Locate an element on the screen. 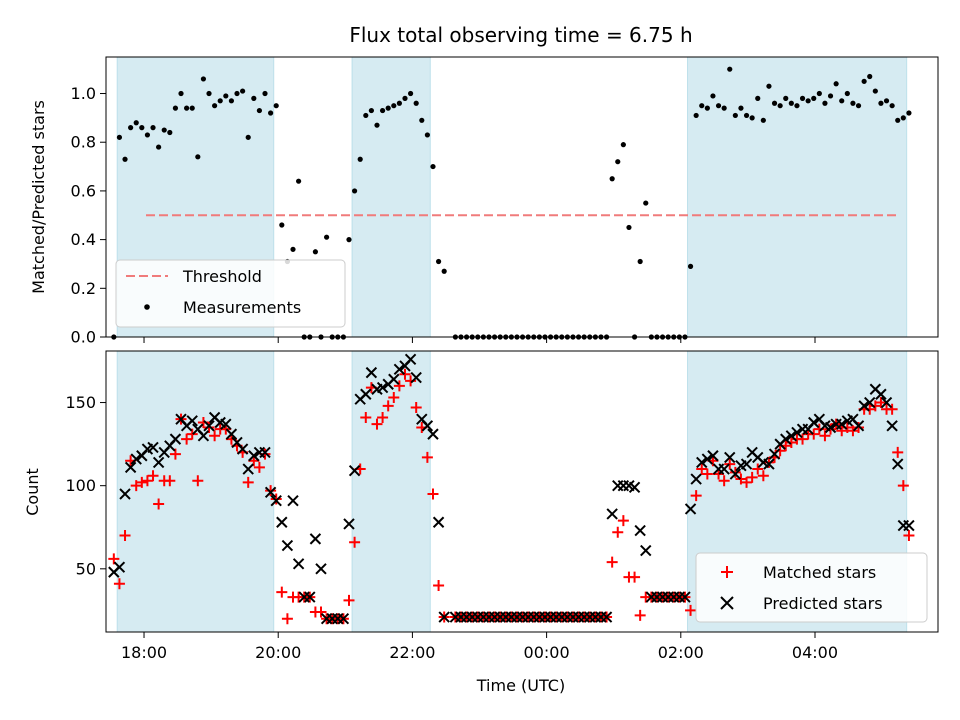 The image size is (960, 720). top-y-tick-label: 0.2 is located at coordinates (83, 288).